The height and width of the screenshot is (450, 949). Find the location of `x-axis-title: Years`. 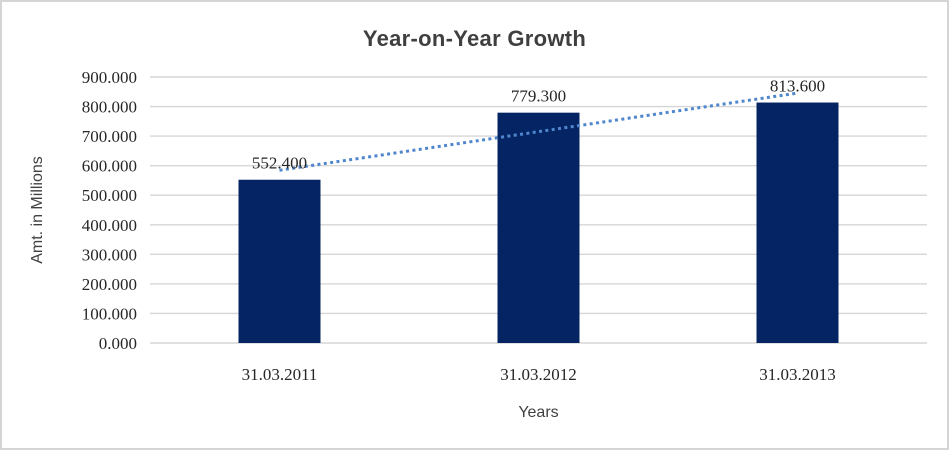

x-axis-title: Years is located at coordinates (538, 412).